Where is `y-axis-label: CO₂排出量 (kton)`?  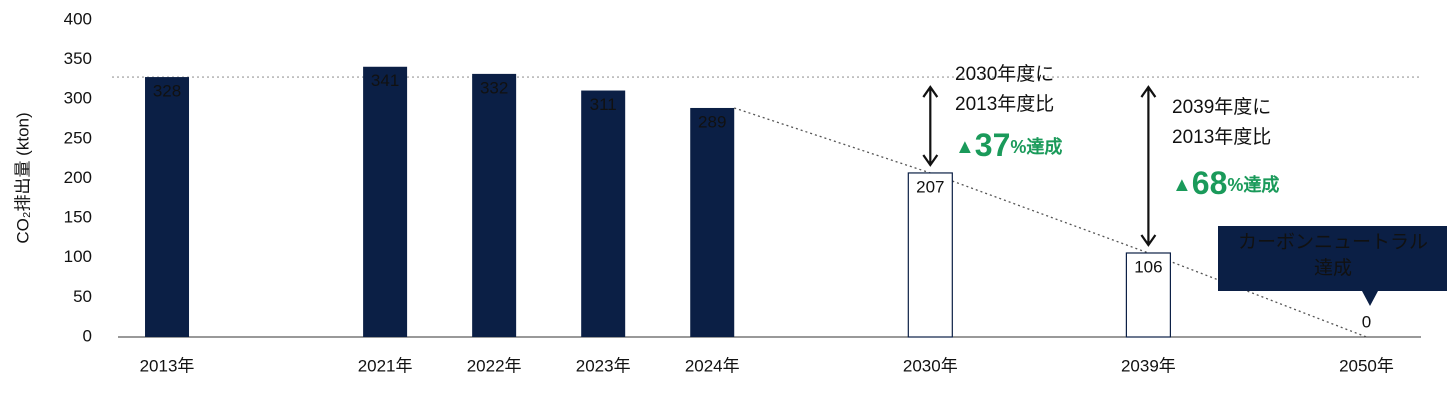
y-axis-label: CO₂排出量 (kton) is located at coordinates (22, 177).